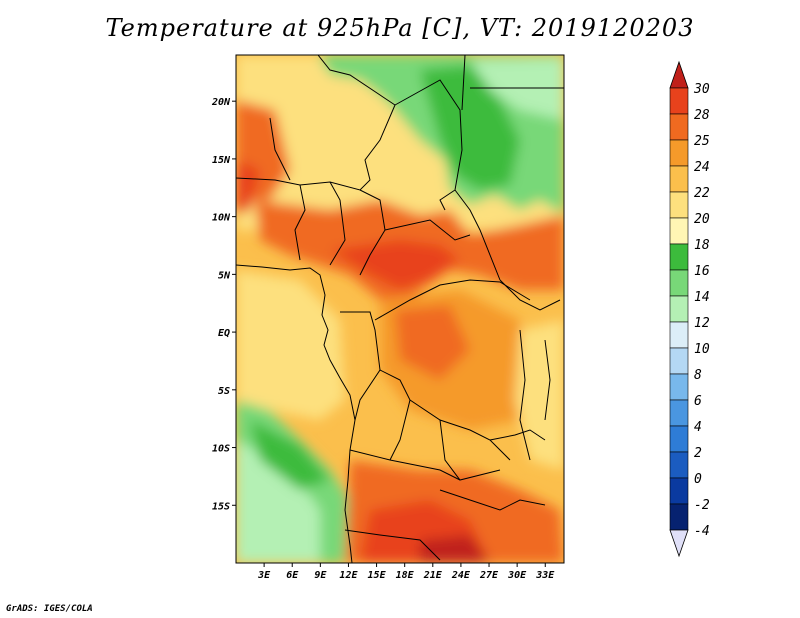 Image resolution: width=800 pixels, height=618 pixels. I want to click on colorbar-label: 20, so click(702, 219).